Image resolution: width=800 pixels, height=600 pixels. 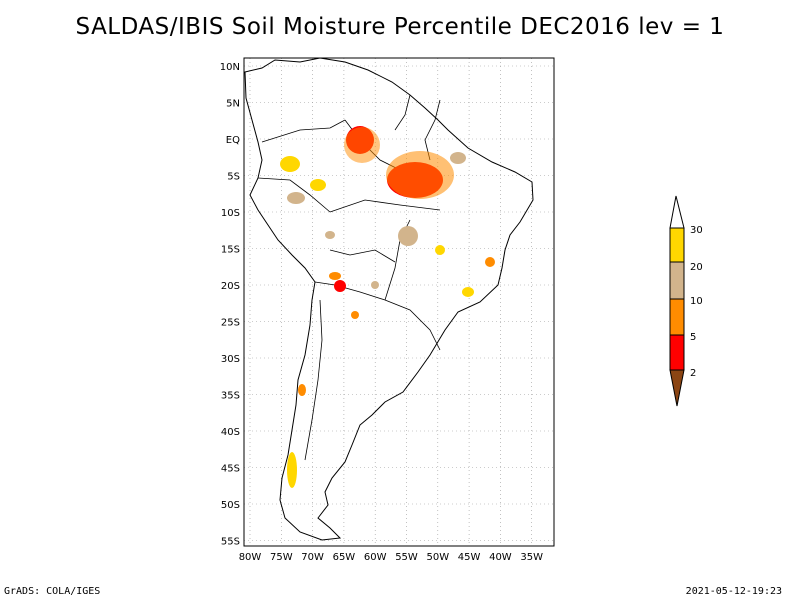 I want to click on lat-label: 20S, so click(x=230, y=286).